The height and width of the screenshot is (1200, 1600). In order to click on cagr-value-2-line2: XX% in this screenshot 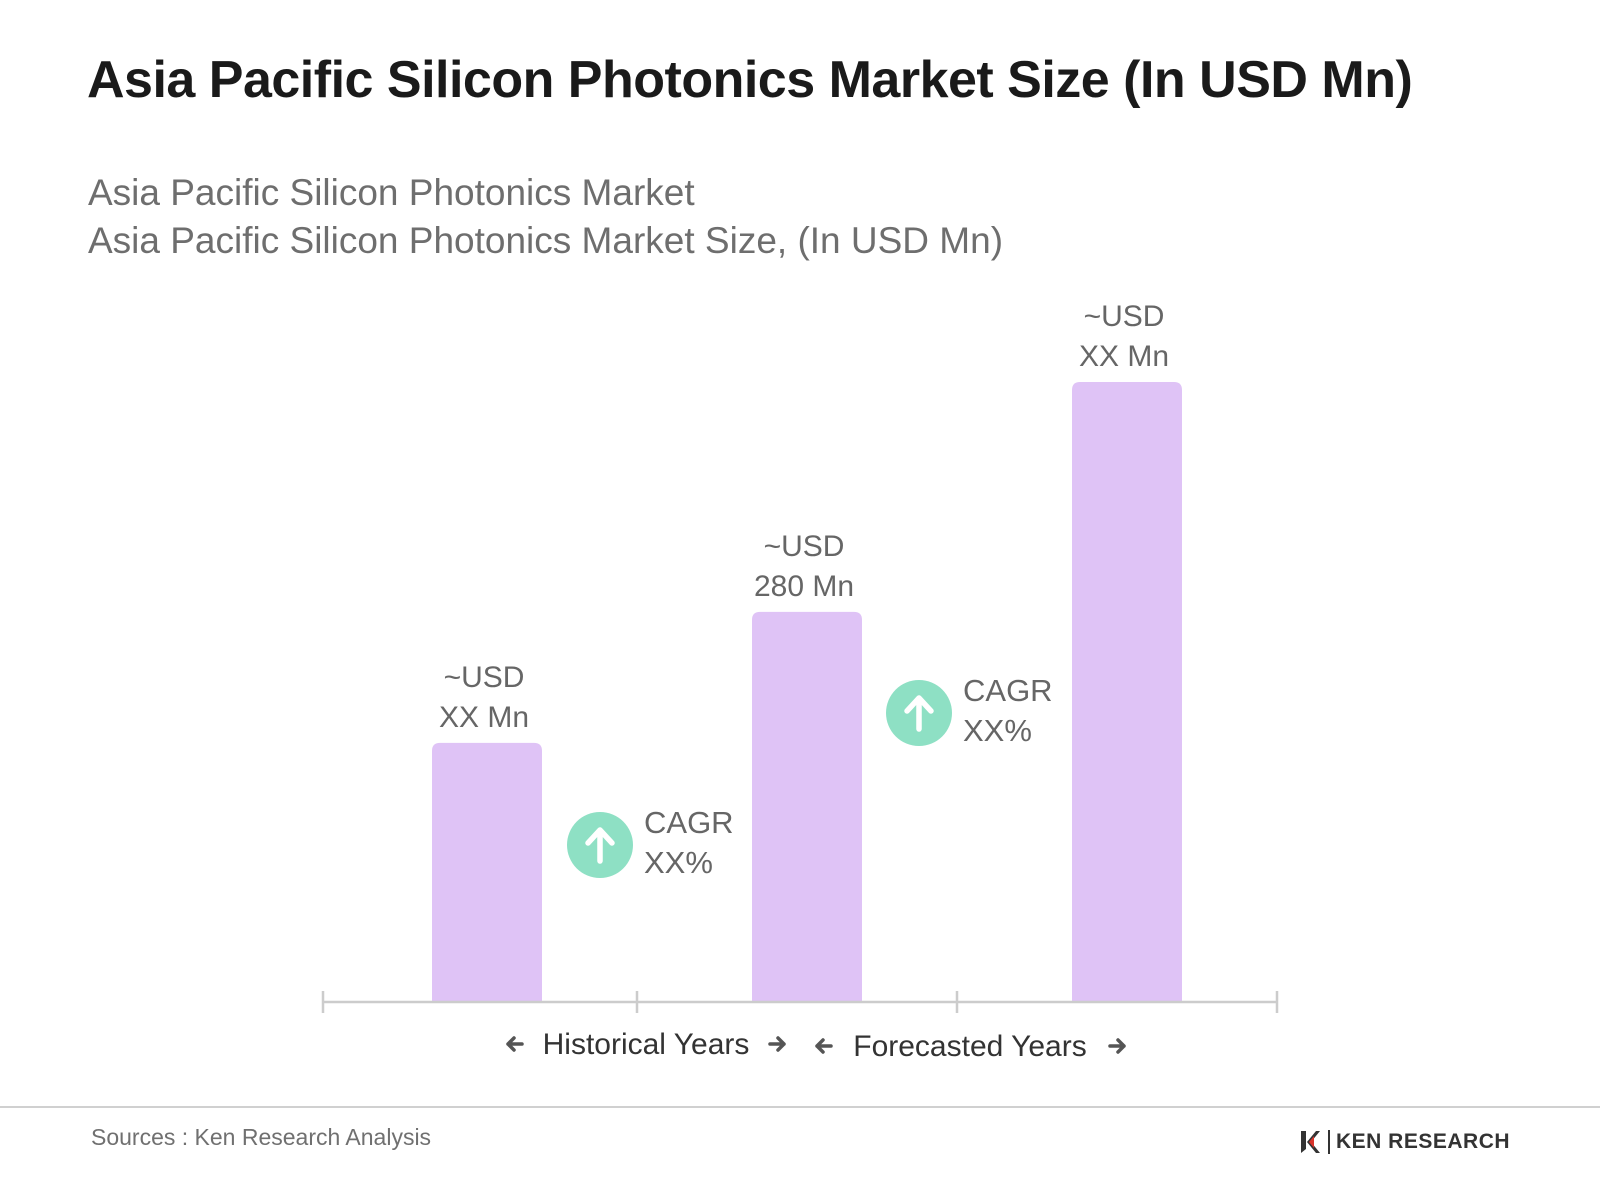, I will do `click(997, 730)`.